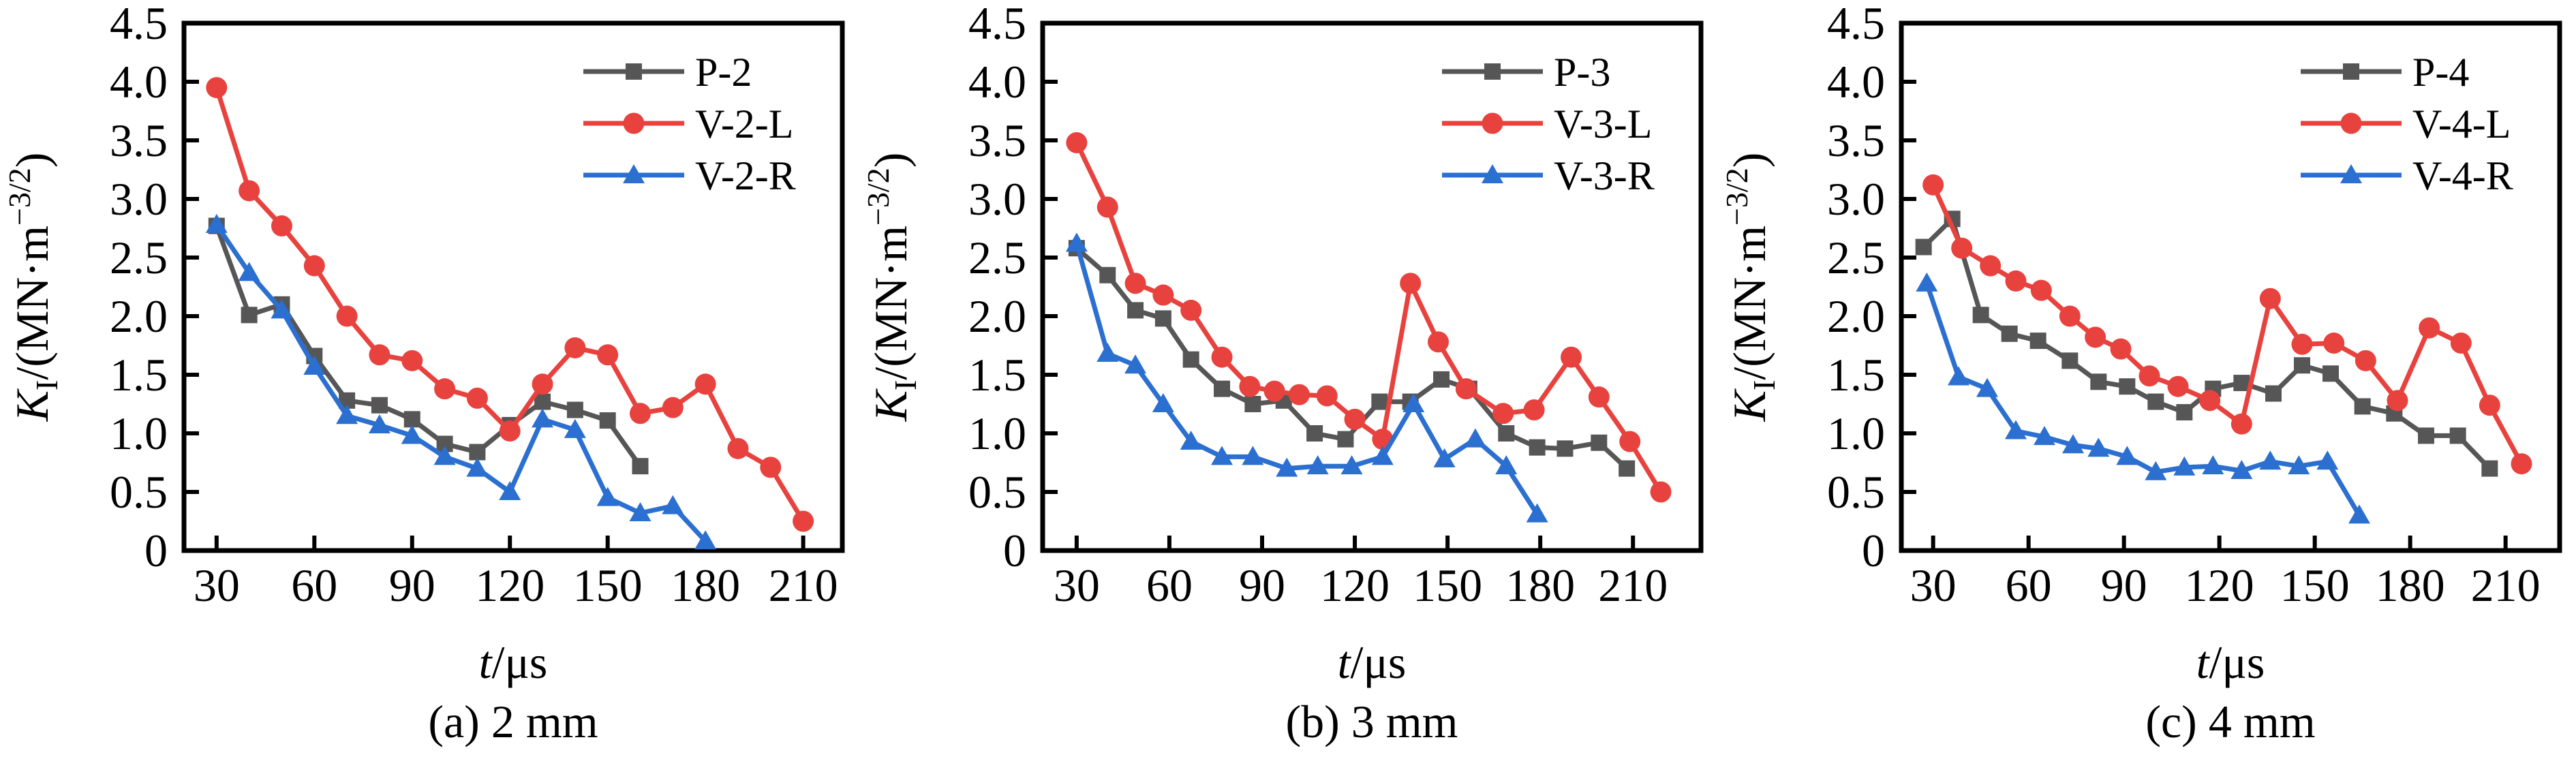 Image resolution: width=2576 pixels, height=757 pixels. What do you see at coordinates (1547, 124) in the screenshot?
I see `legend-item-V-3-L: V-3-L` at bounding box center [1547, 124].